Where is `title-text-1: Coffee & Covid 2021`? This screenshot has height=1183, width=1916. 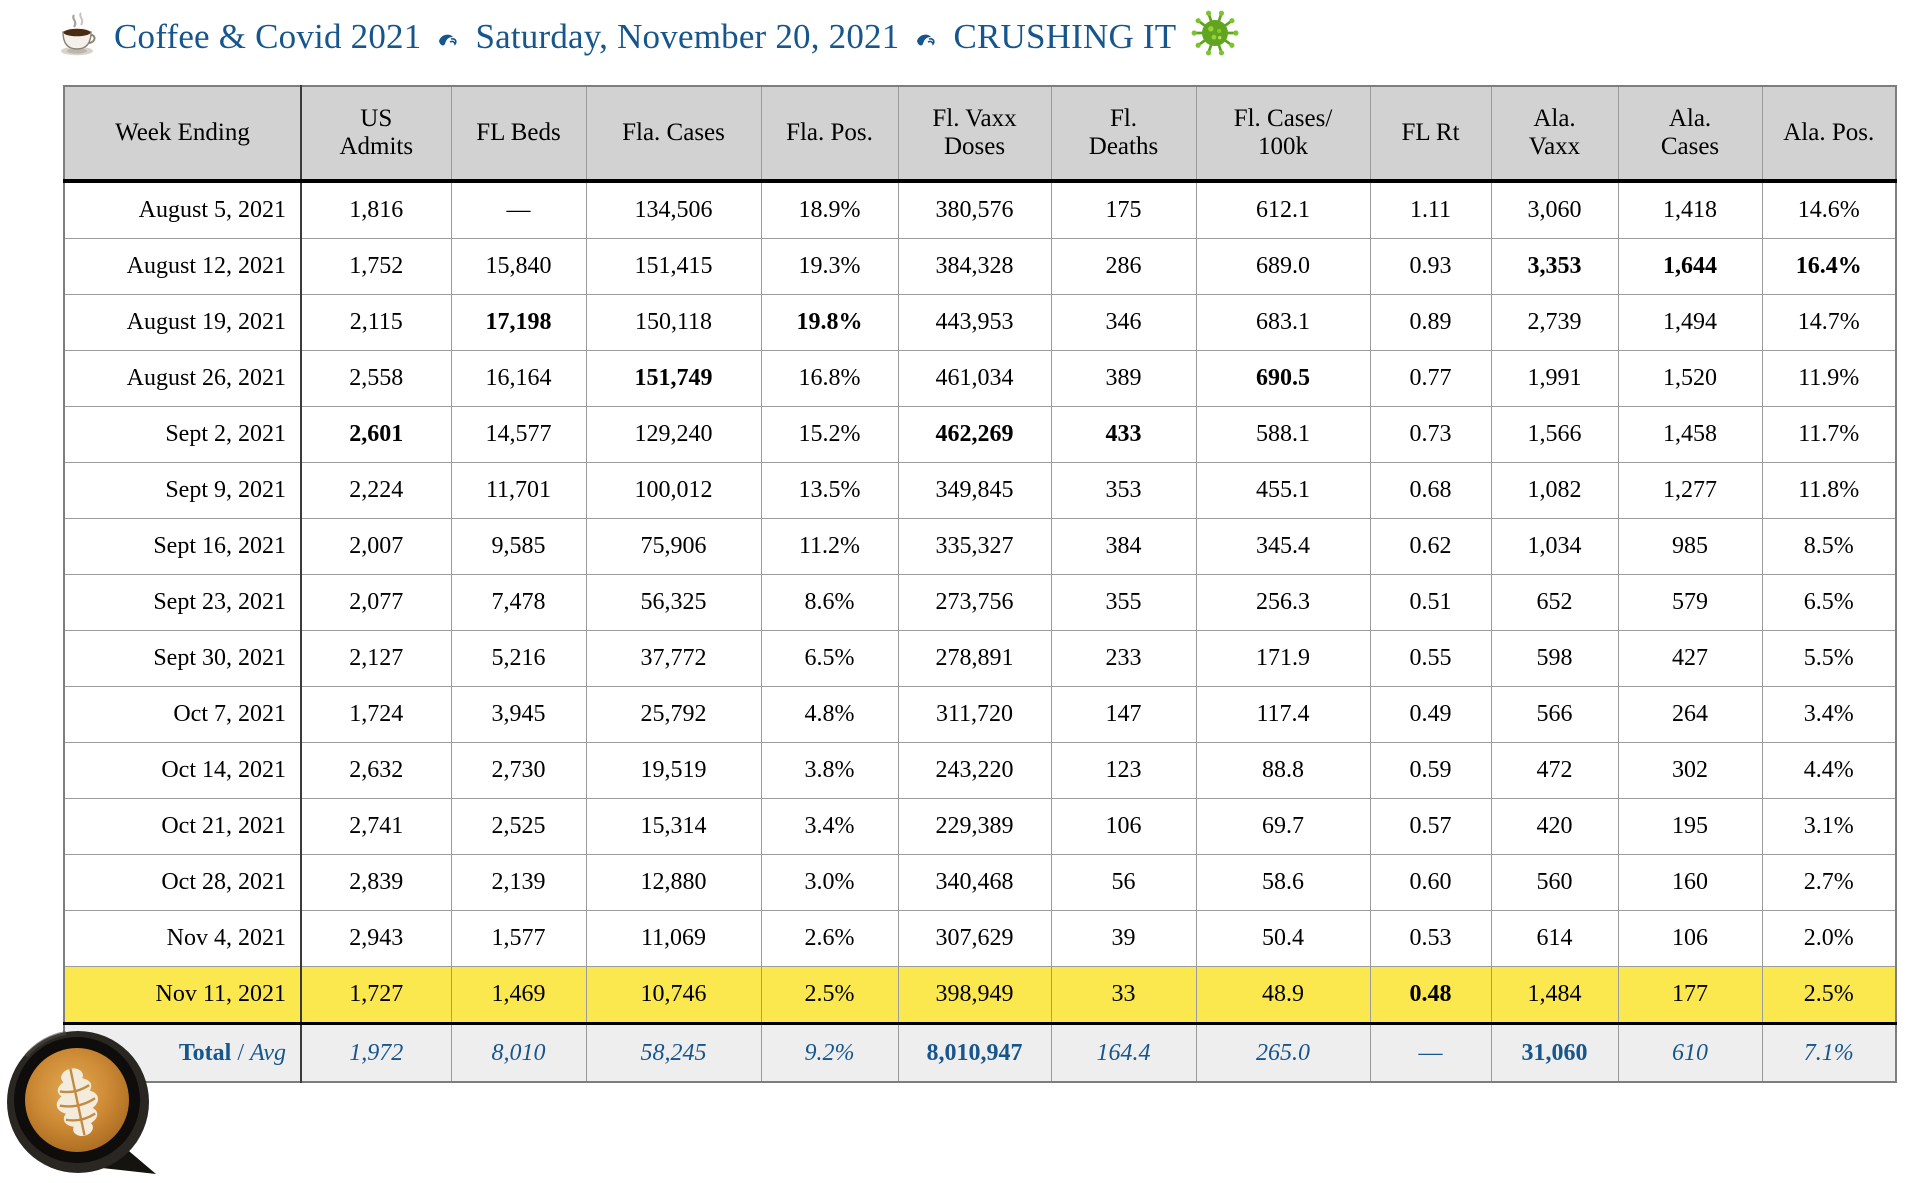 title-text-1: Coffee & Covid 2021 is located at coordinates (268, 36).